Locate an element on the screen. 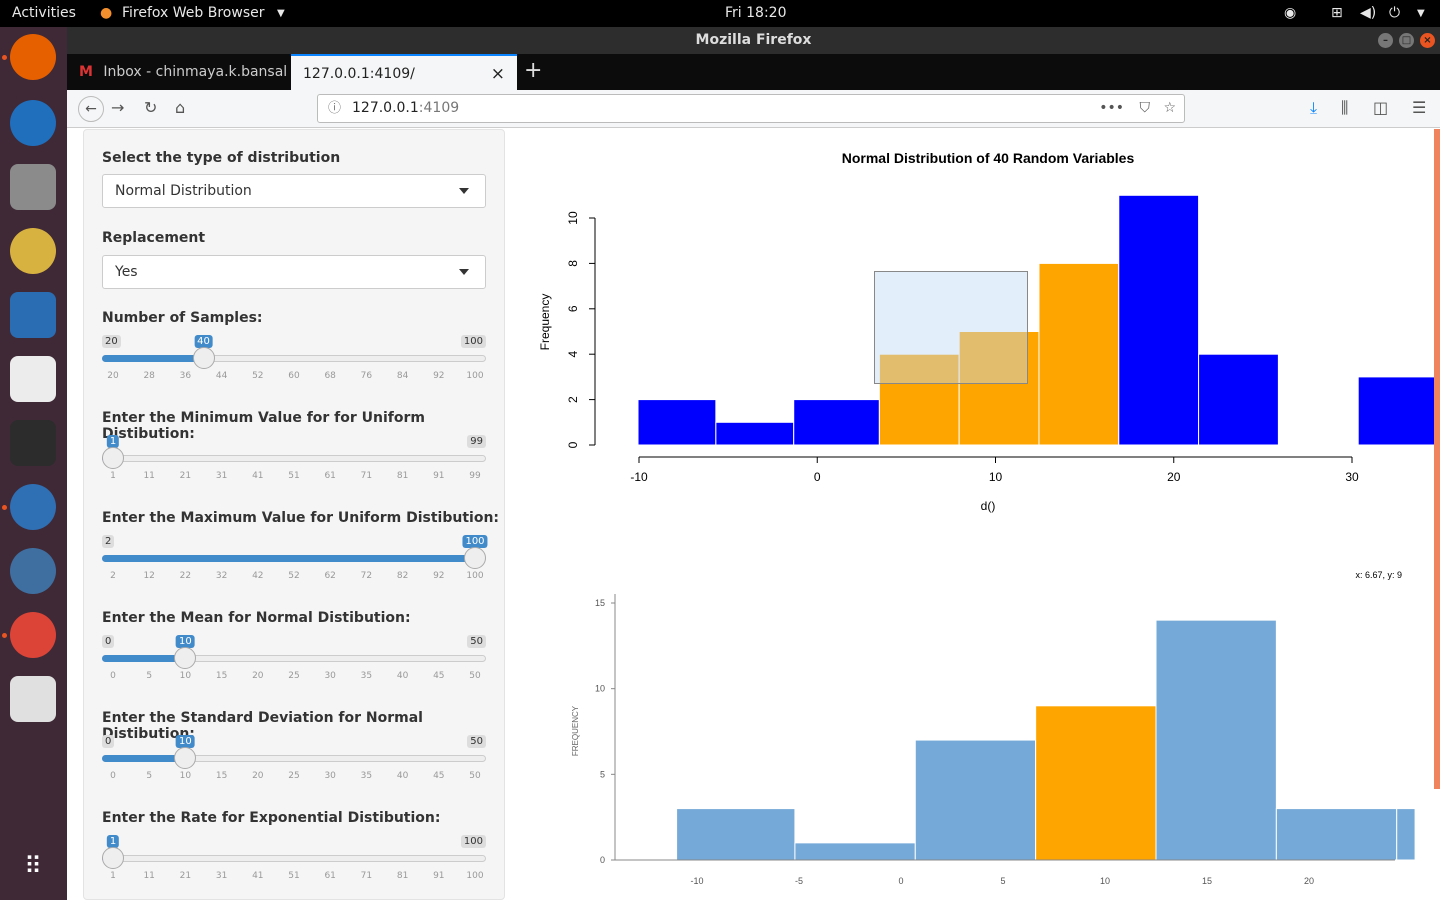 The image size is (1440, 900). tab-inbox: M Inbox - chinmaya.k.bansal is located at coordinates (178, 72).